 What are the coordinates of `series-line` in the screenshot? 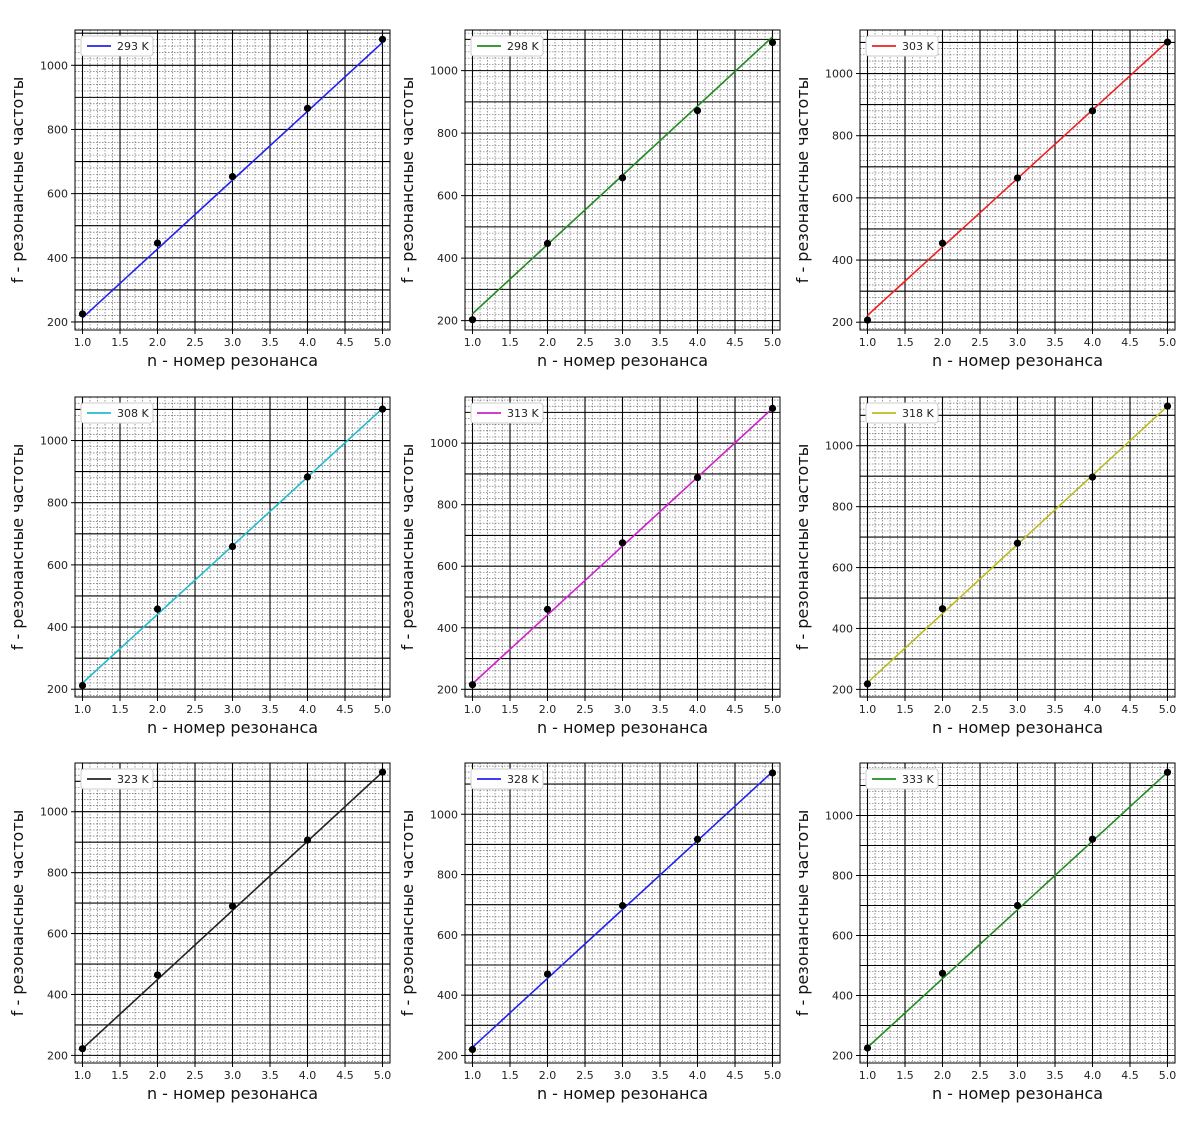 It's located at (232, 910).